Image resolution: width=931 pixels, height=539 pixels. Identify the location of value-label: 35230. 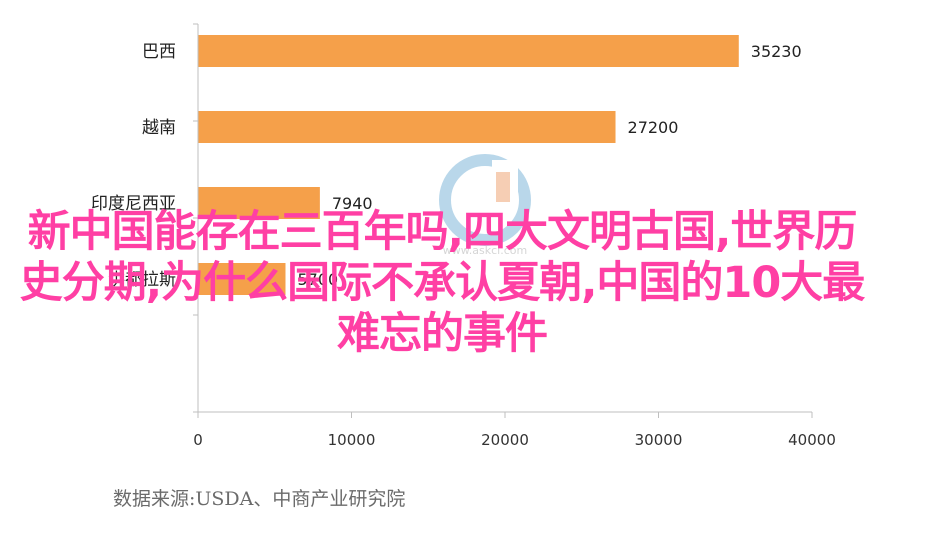
(776, 51).